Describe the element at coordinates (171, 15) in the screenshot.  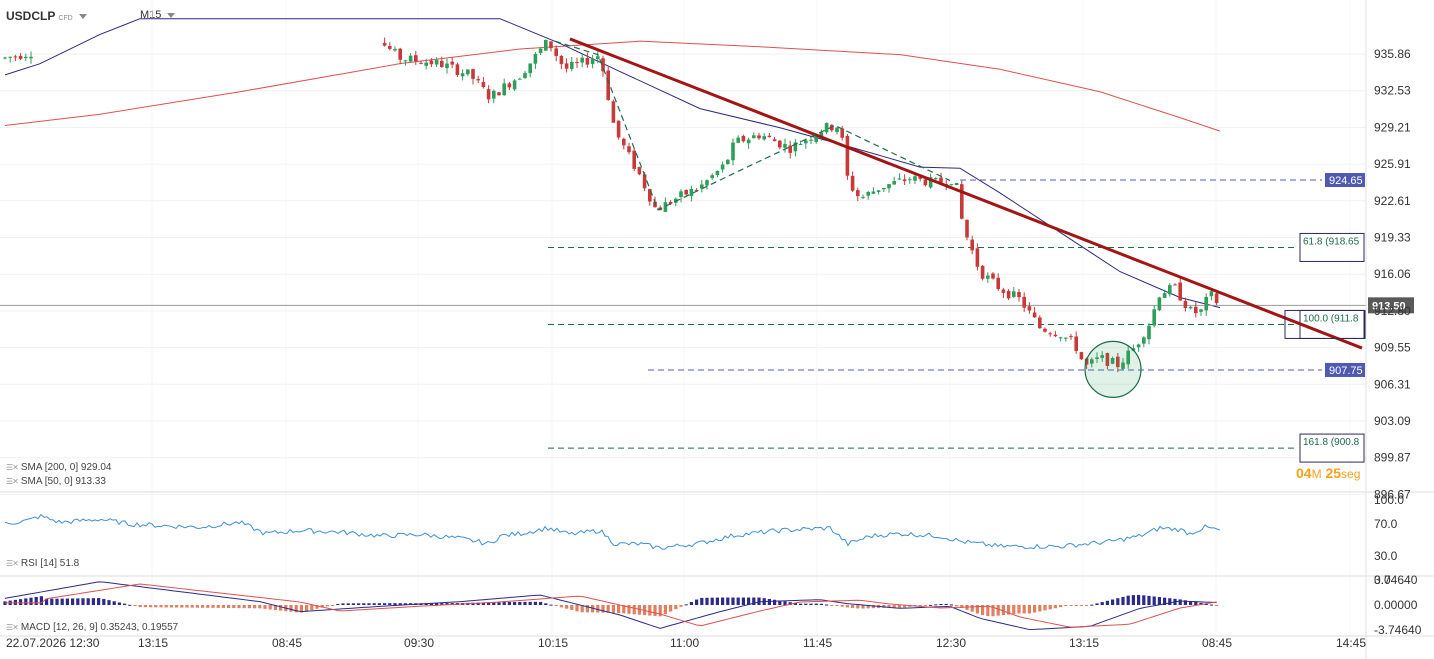
I see `chevron-down-icon` at that location.